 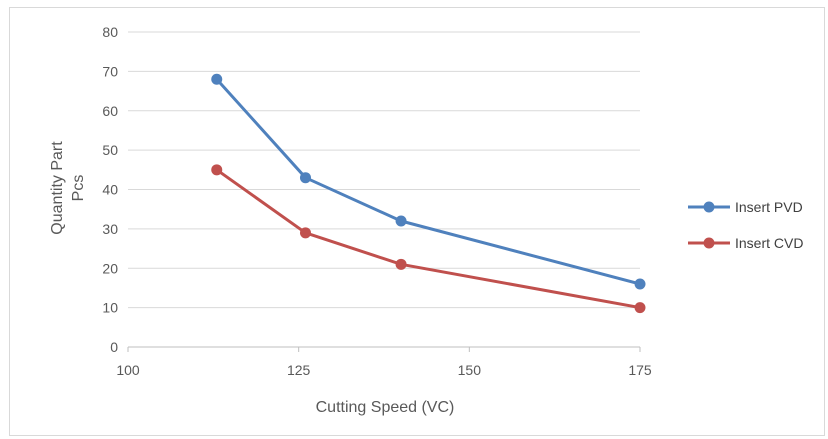 I want to click on legend: Insert PVD Insert CVD, so click(x=745, y=225).